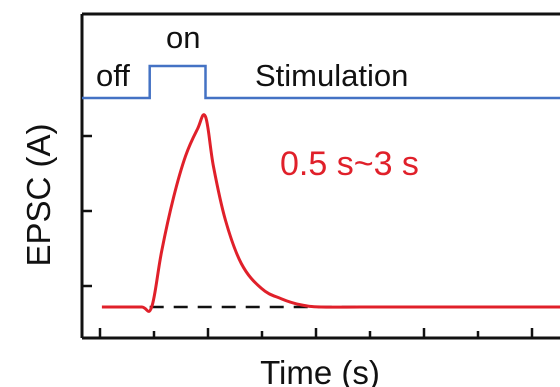 The image size is (560, 387). What do you see at coordinates (38, 194) in the screenshot?
I see `y-axis-label: EPSC (A)` at bounding box center [38, 194].